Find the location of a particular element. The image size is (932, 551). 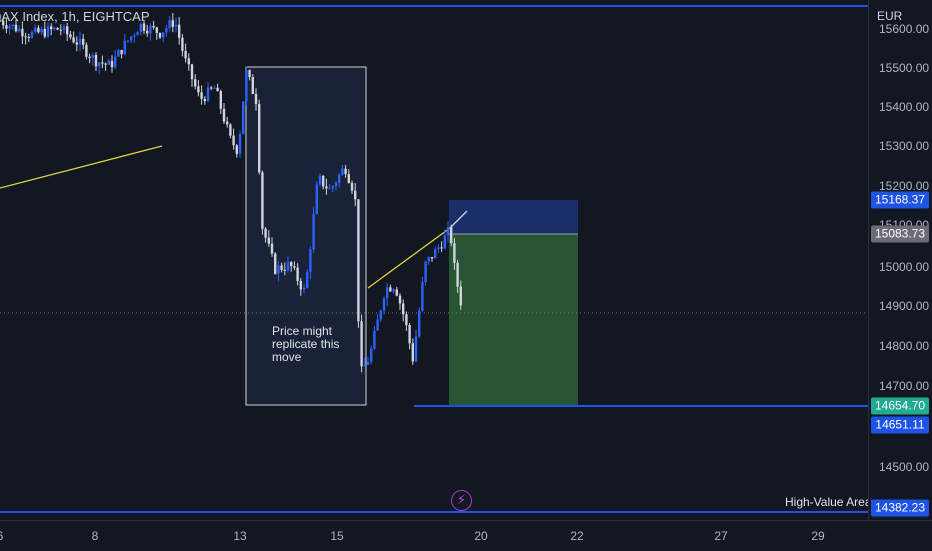

currency-label: EUR is located at coordinates (890, 16).